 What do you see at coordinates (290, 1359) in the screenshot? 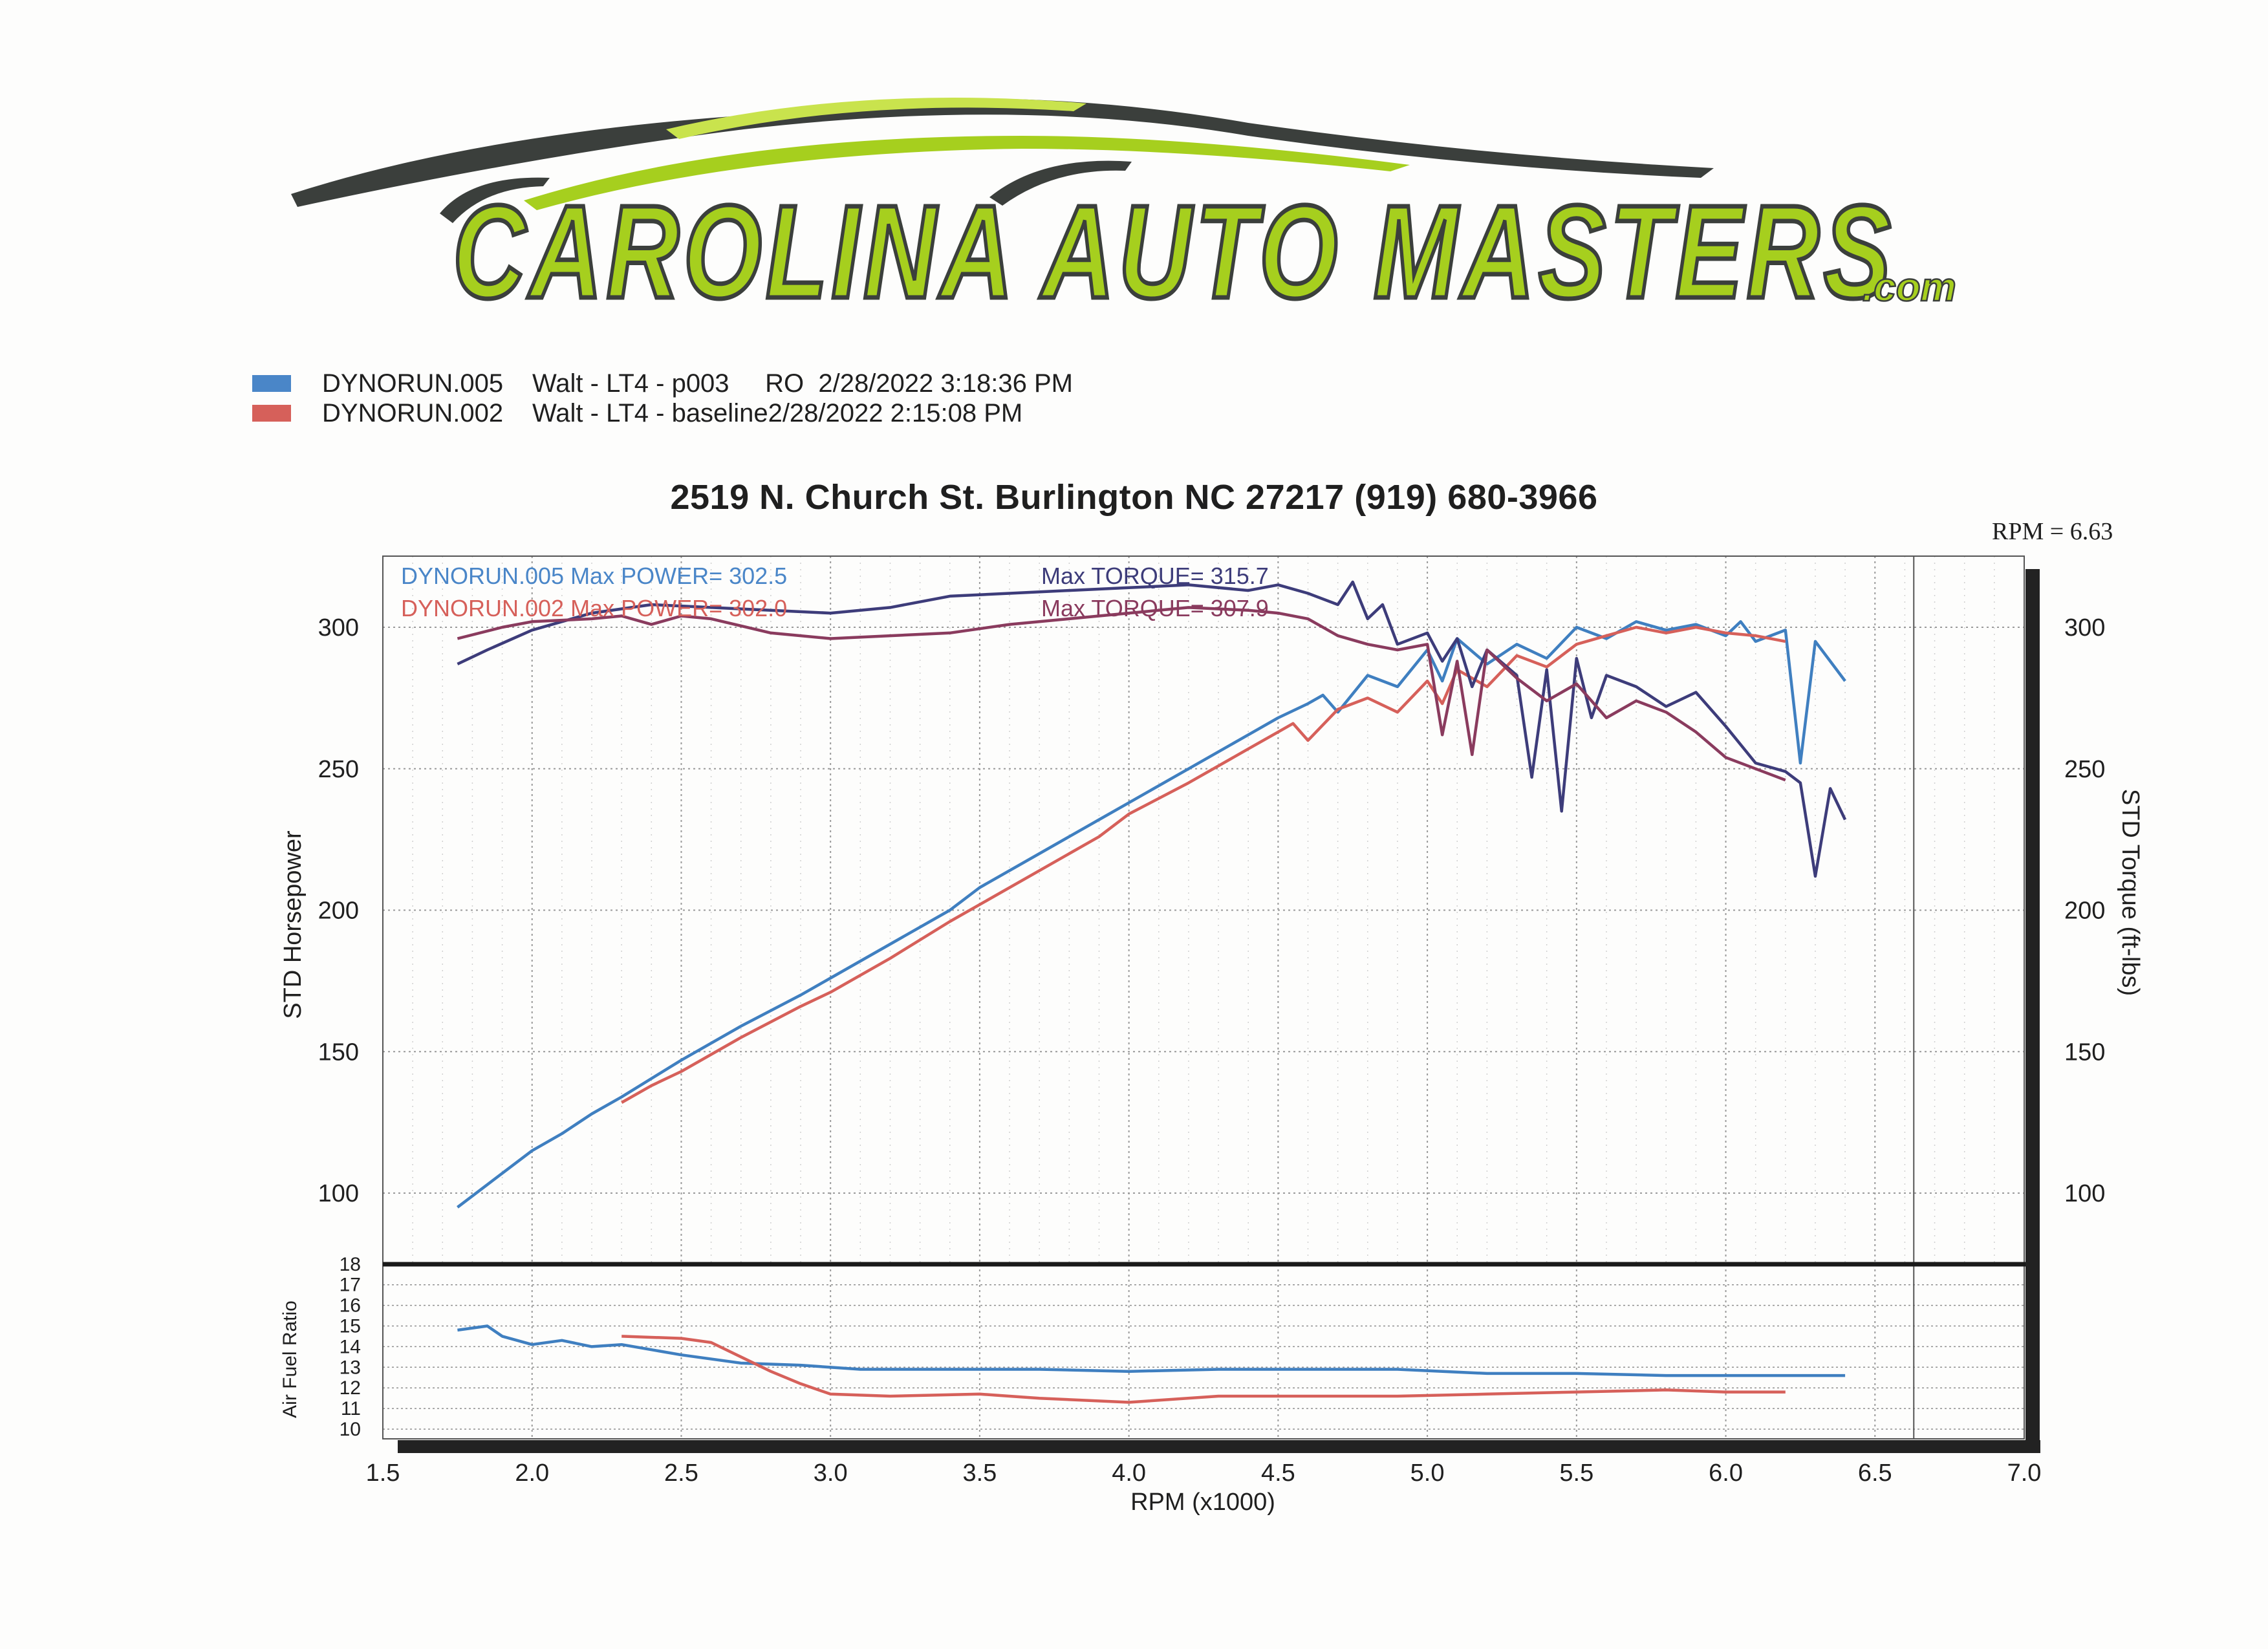
I see `afr-axis-title: Air Fuel Ratio` at bounding box center [290, 1359].